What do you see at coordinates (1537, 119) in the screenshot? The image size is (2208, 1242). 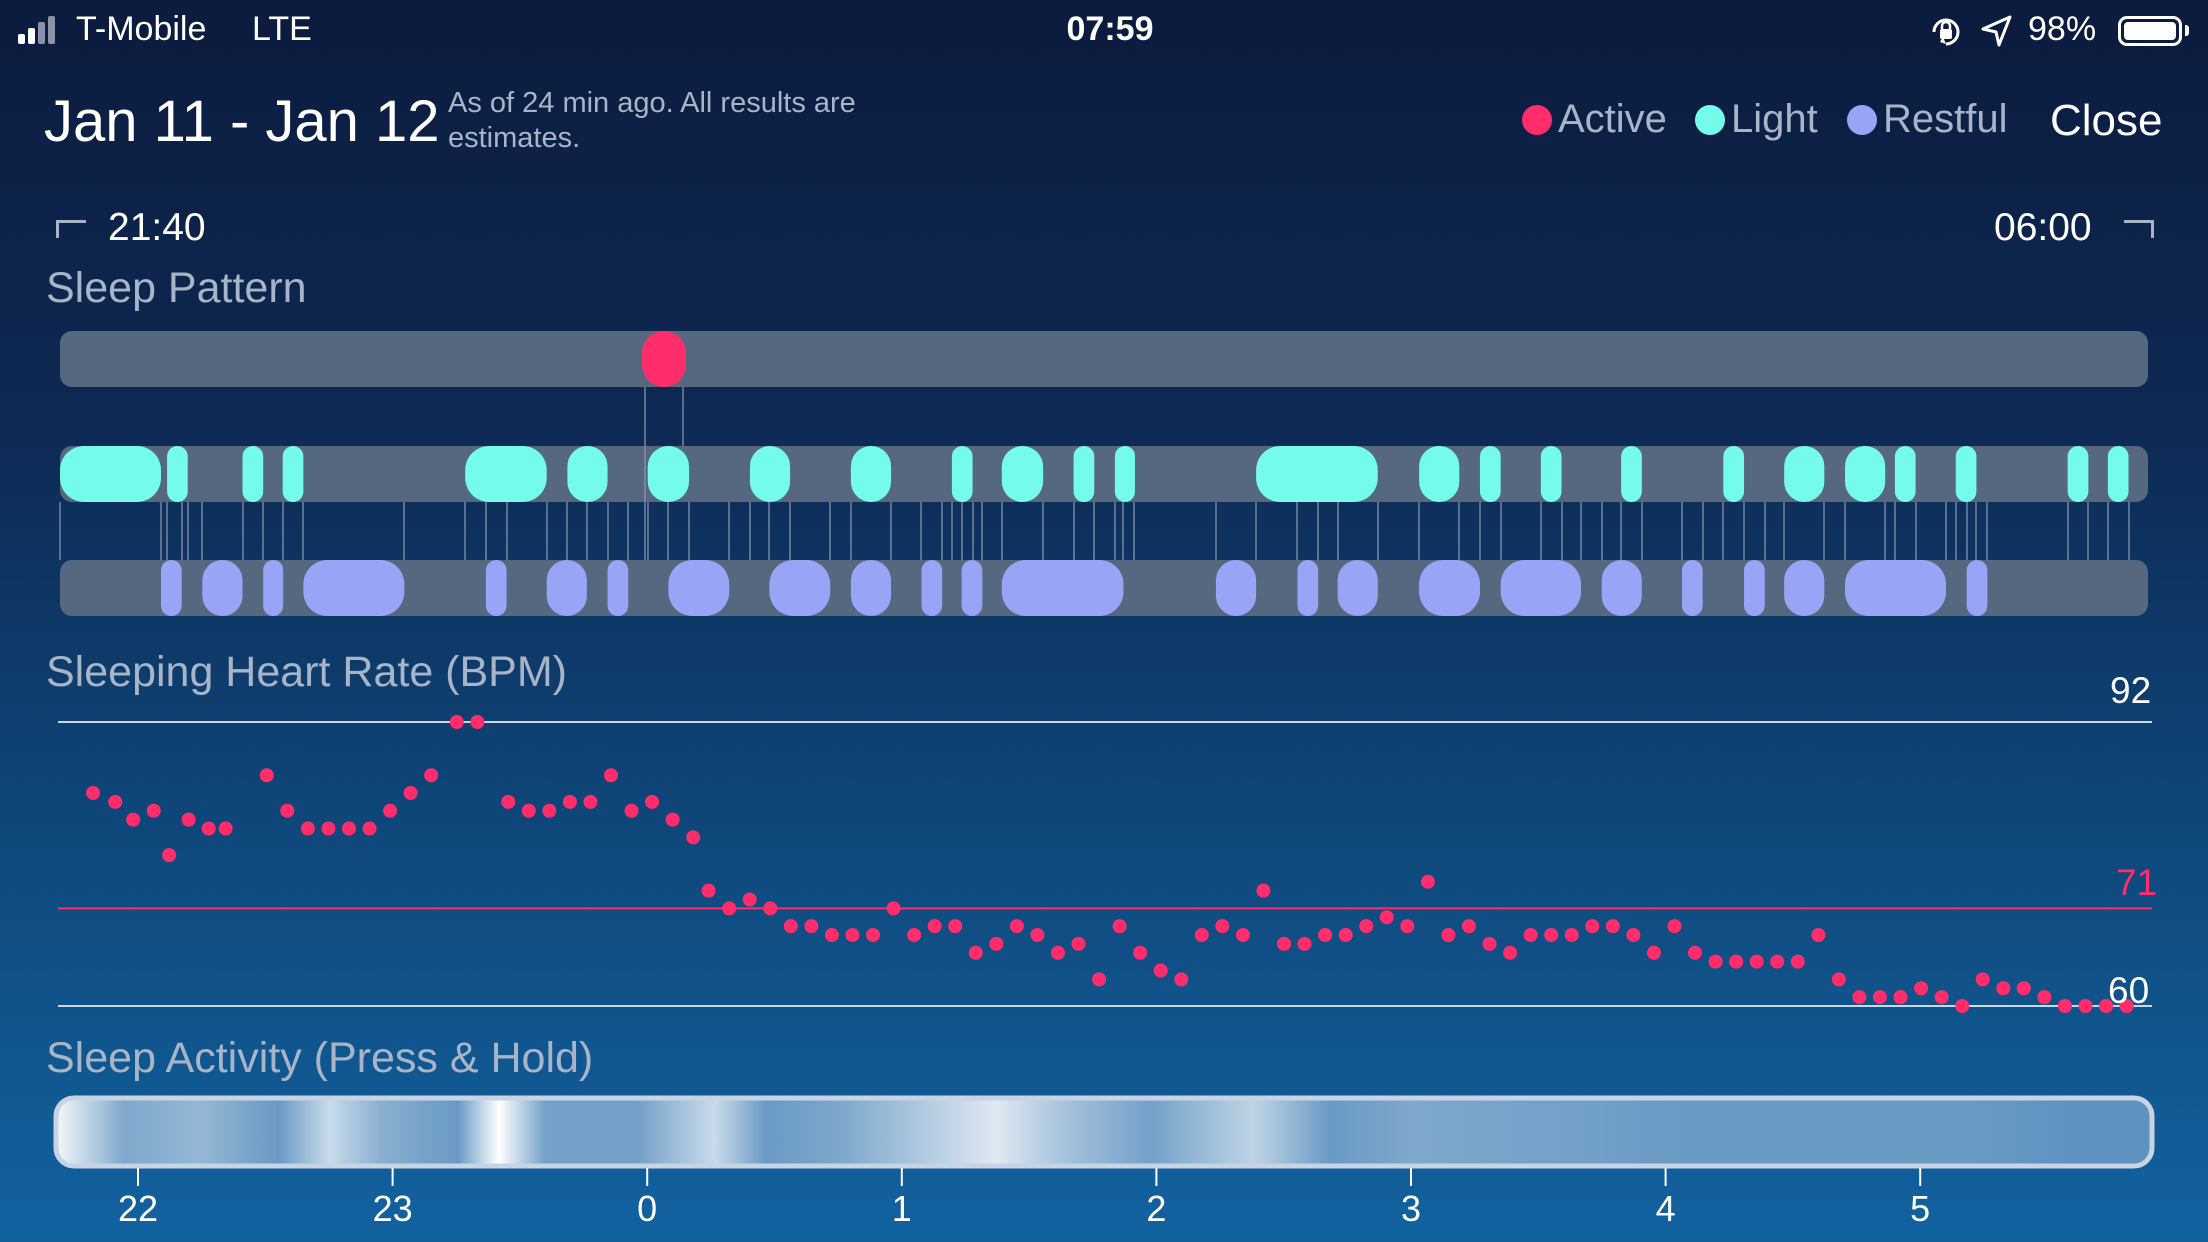 I see `legend-active-dot` at bounding box center [1537, 119].